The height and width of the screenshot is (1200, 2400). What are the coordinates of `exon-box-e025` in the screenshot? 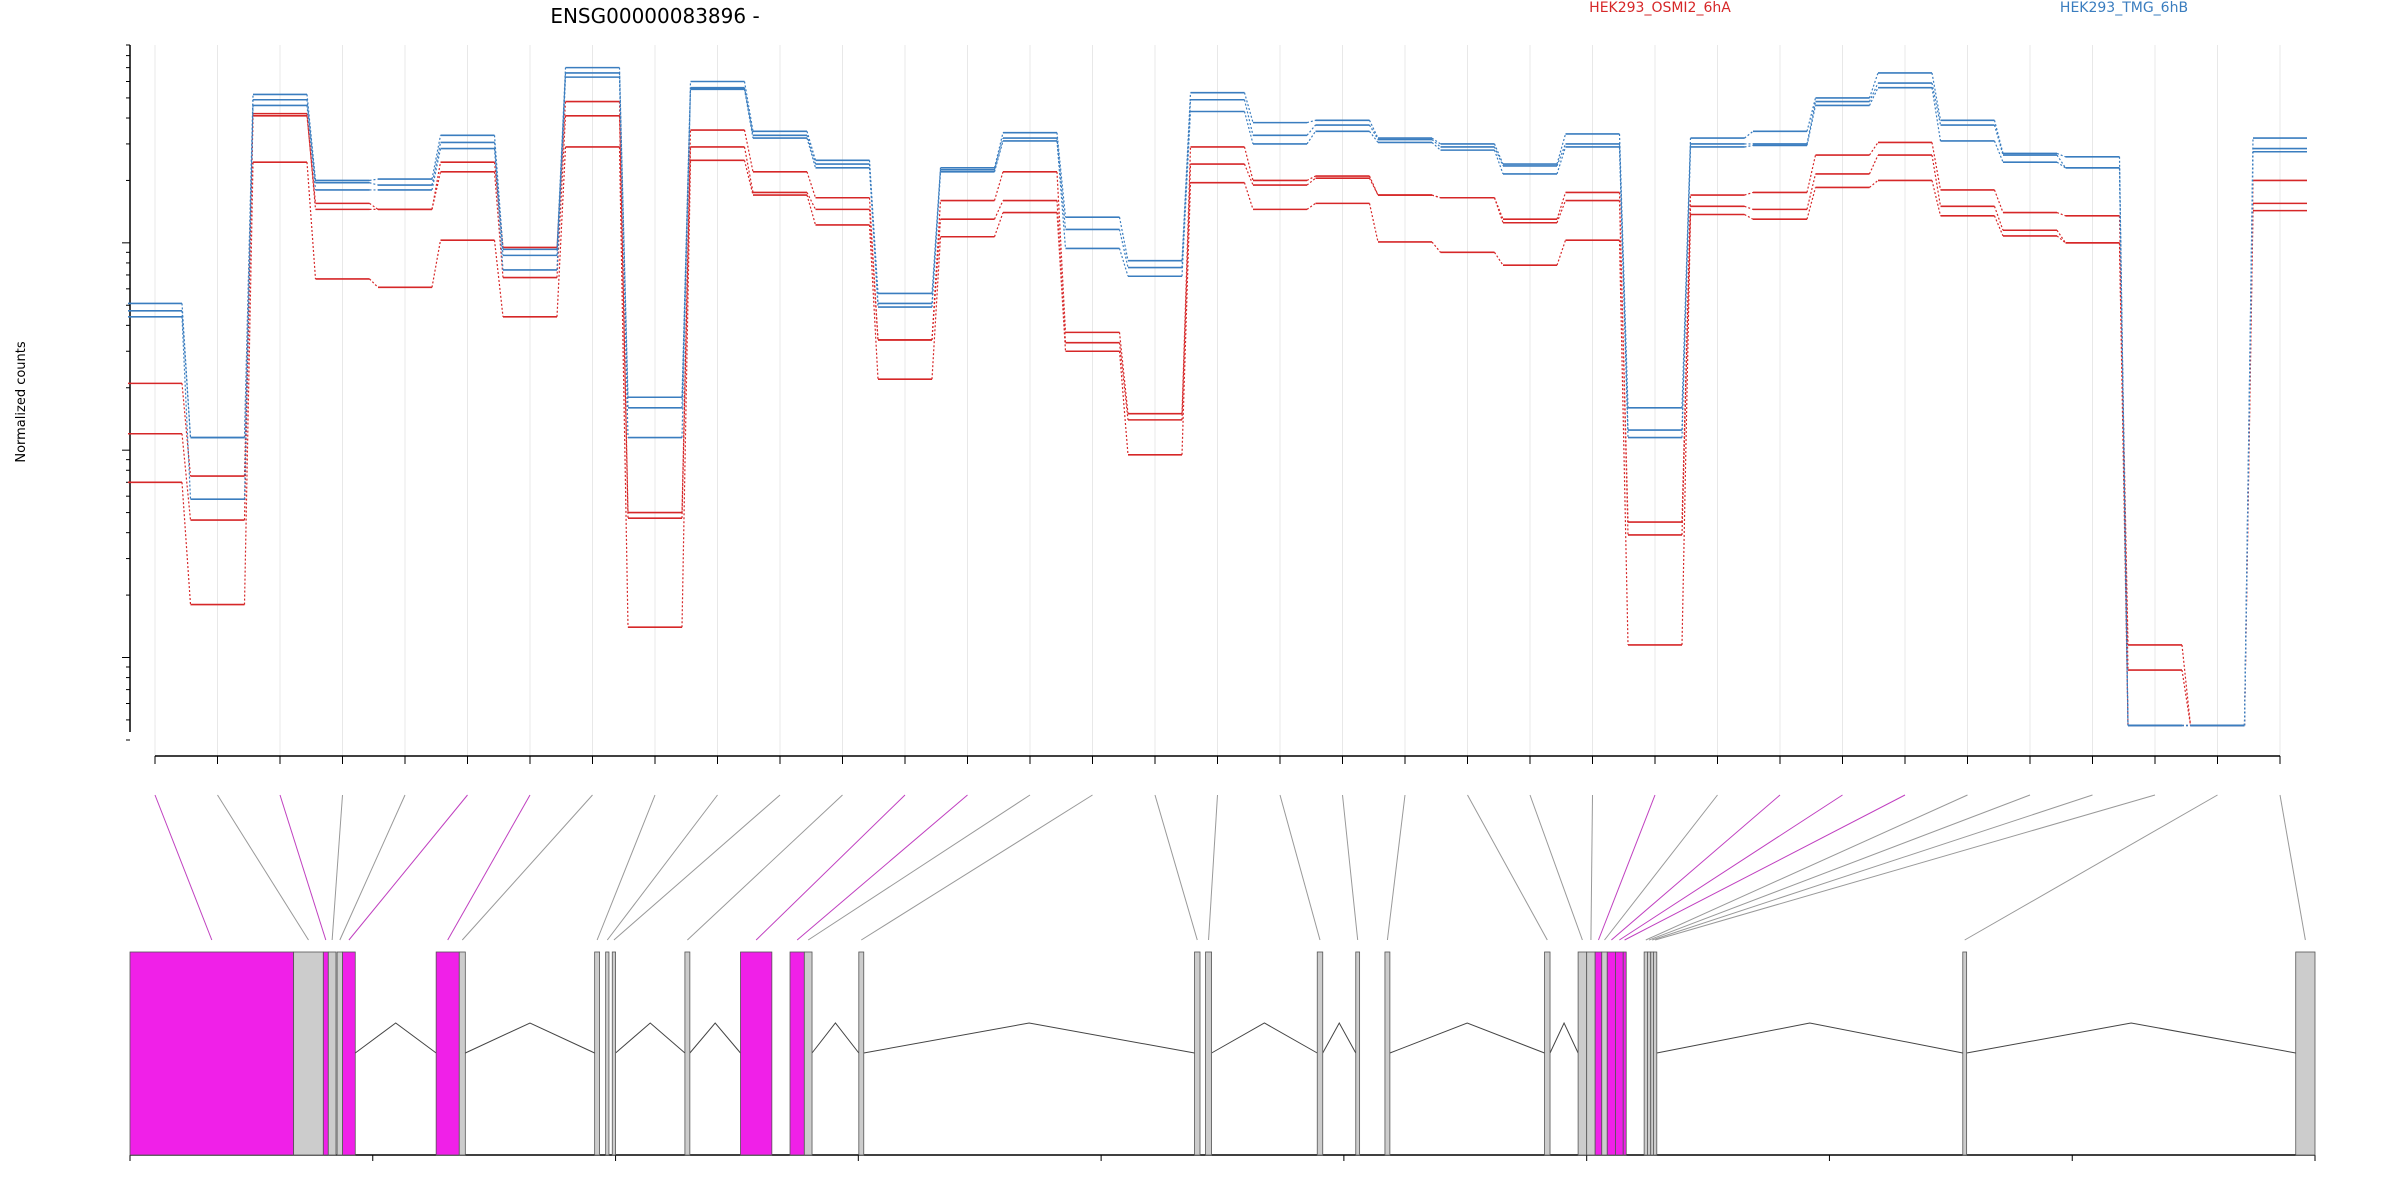 It's located at (1598, 1053).